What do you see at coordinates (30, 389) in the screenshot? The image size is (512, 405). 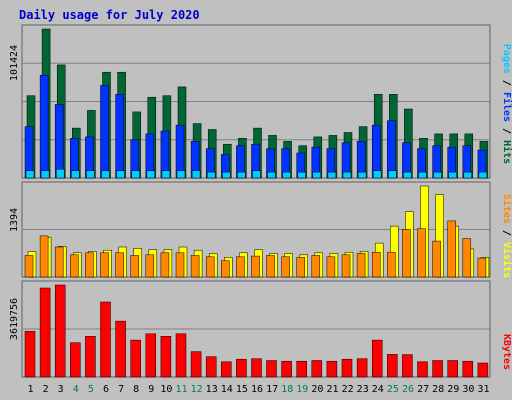 I see `x-tick-label: 1` at bounding box center [30, 389].